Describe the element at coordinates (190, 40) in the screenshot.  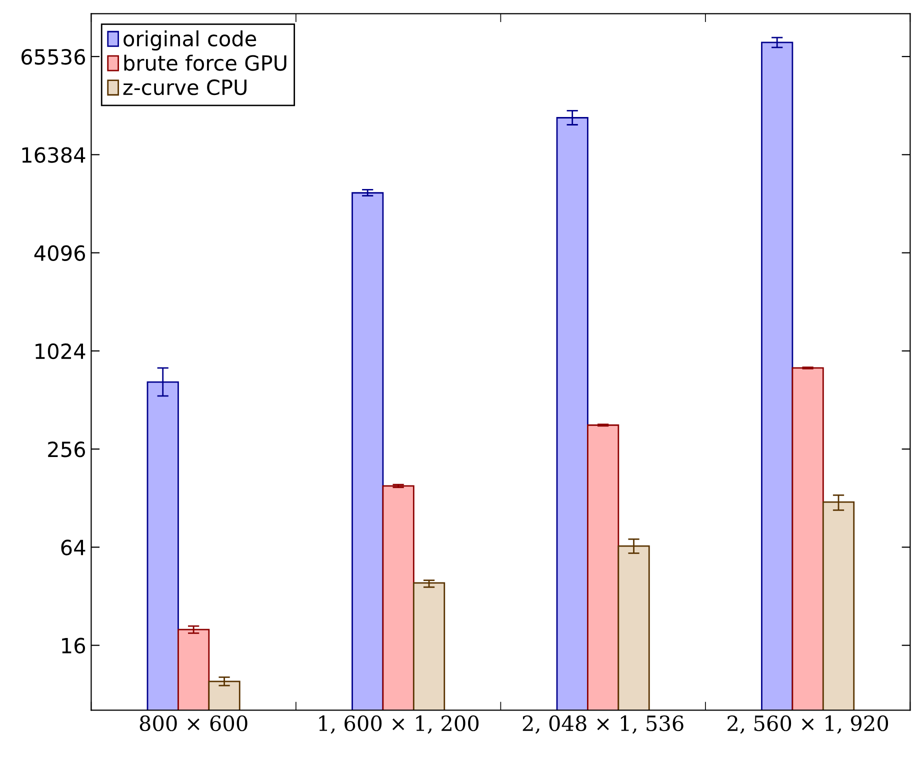
I see `legend-label: original code` at that location.